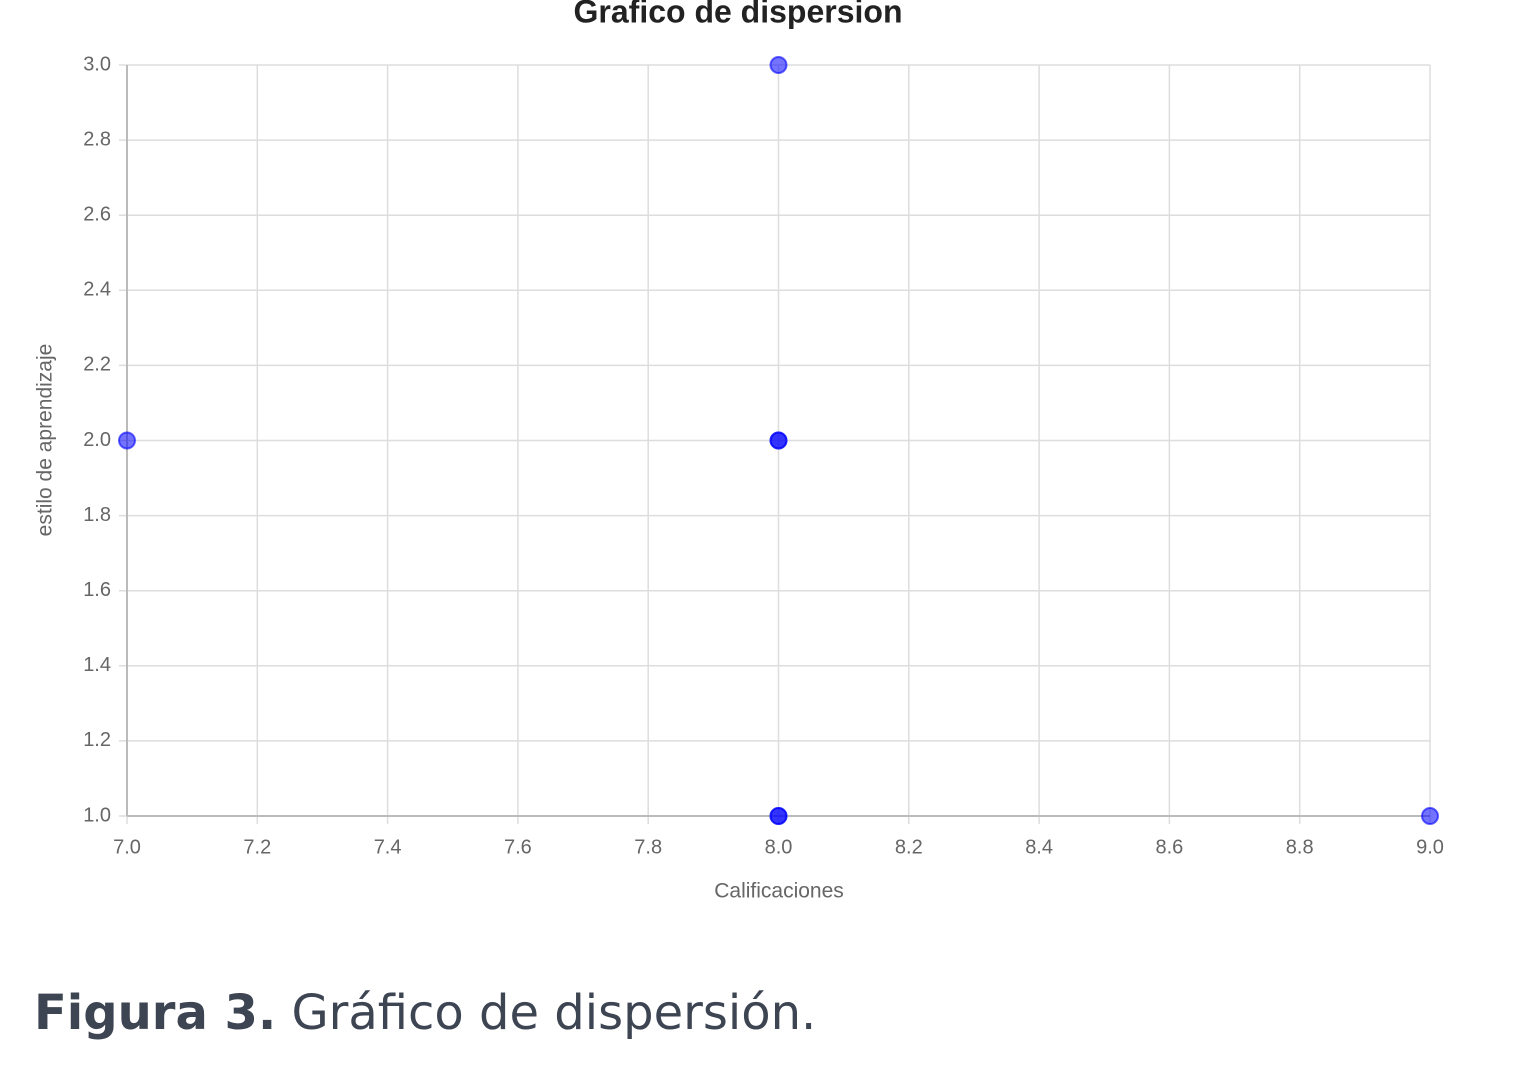  I want to click on x-tick-label: 8.4, so click(1039, 847).